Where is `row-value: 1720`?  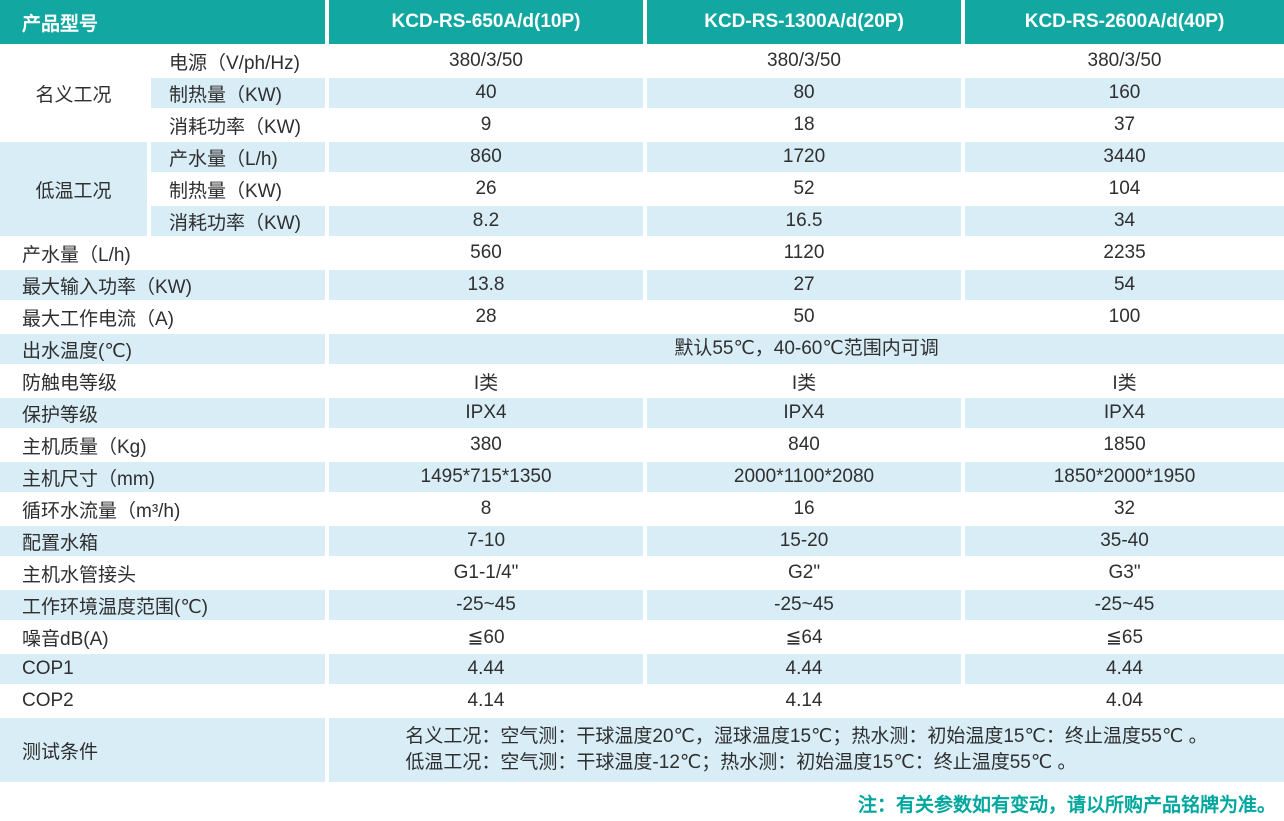 row-value: 1720 is located at coordinates (806, 158).